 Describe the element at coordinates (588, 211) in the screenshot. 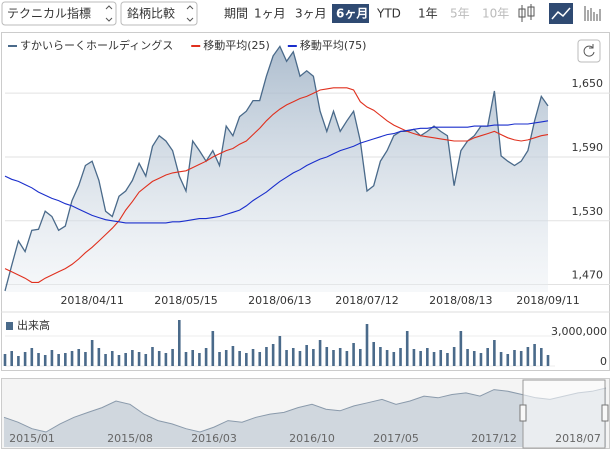

I see `y-tick-label: 1,530` at that location.